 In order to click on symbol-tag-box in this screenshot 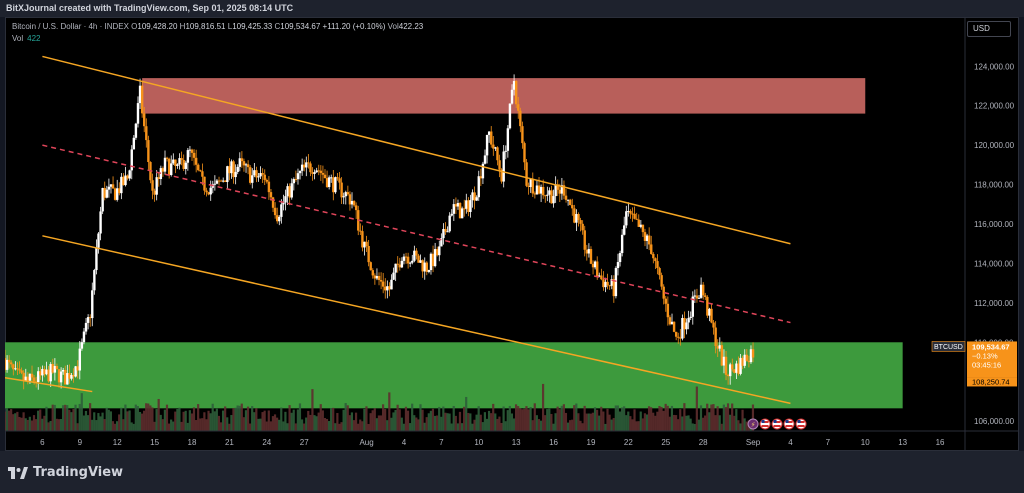, I will do `click(948, 346)`.